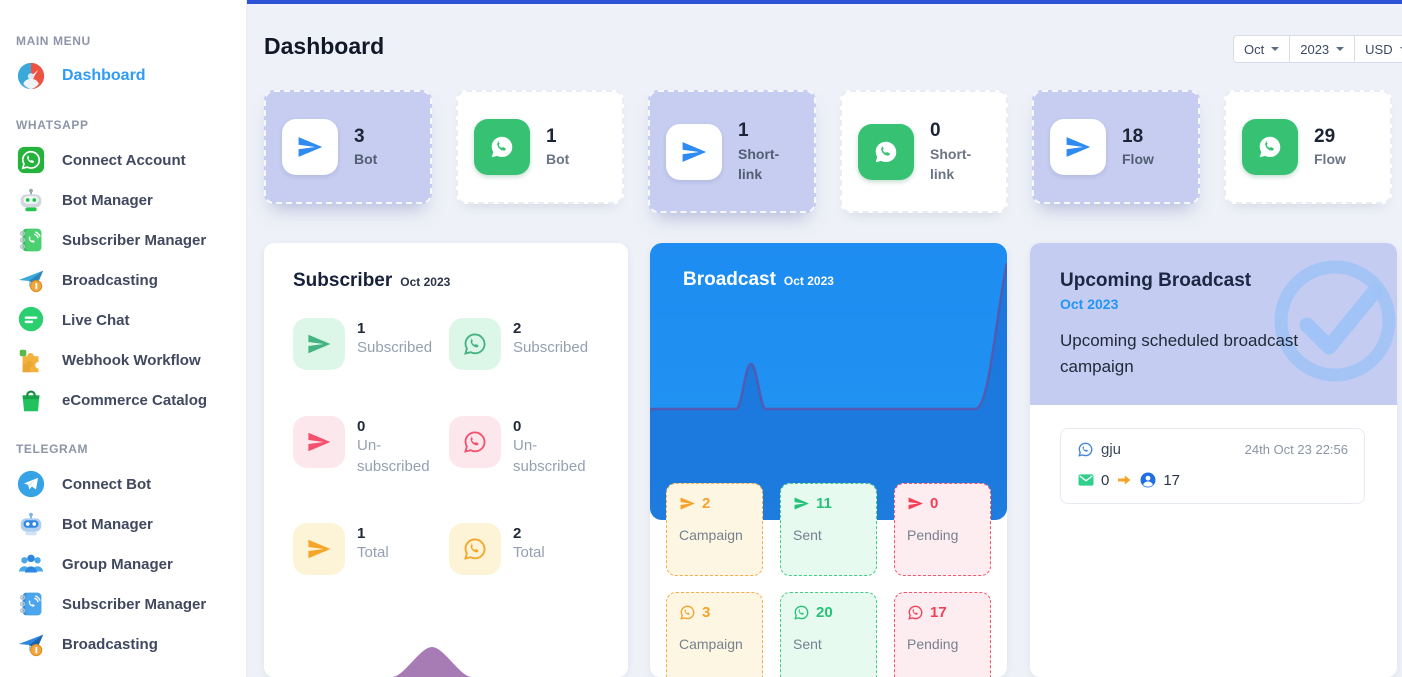 The height and width of the screenshot is (677, 1402). I want to click on sidebar-item-tg-subscriber-manager: Subscriber Manager, so click(123, 604).